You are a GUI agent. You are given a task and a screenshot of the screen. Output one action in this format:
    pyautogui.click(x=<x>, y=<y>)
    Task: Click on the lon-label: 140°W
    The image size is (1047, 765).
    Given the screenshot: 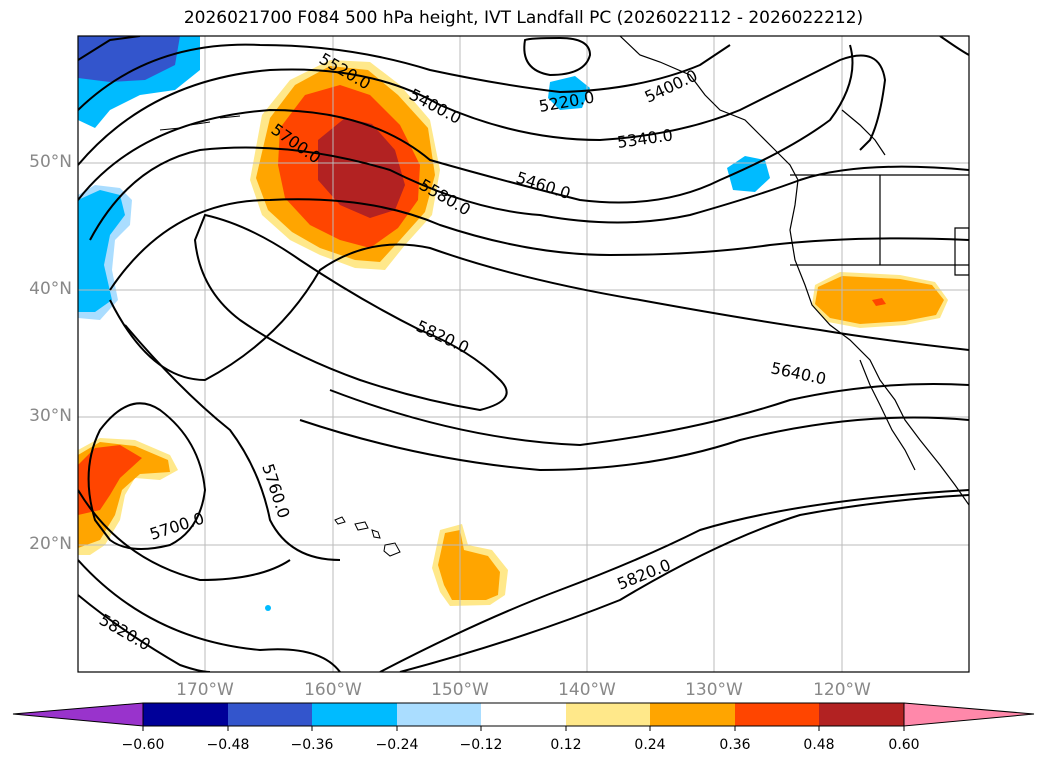 What is the action you would take?
    pyautogui.click(x=587, y=690)
    